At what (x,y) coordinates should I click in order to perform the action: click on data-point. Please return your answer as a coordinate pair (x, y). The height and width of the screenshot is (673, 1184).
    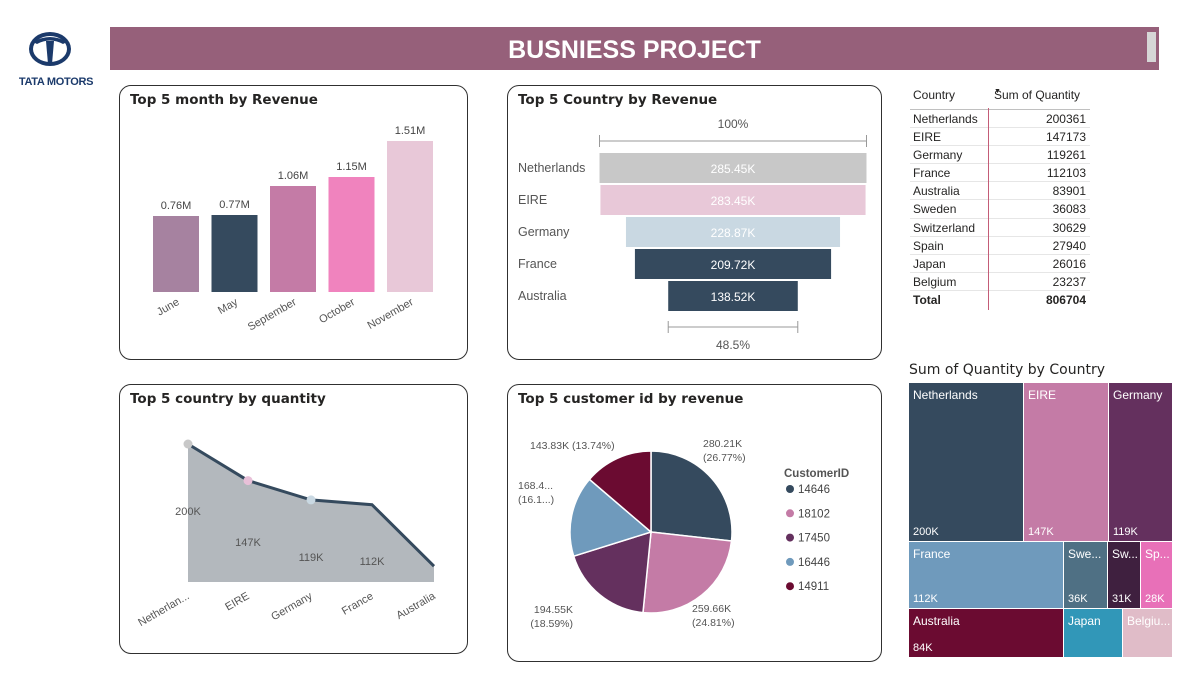
    Looking at the image, I should click on (248, 481).